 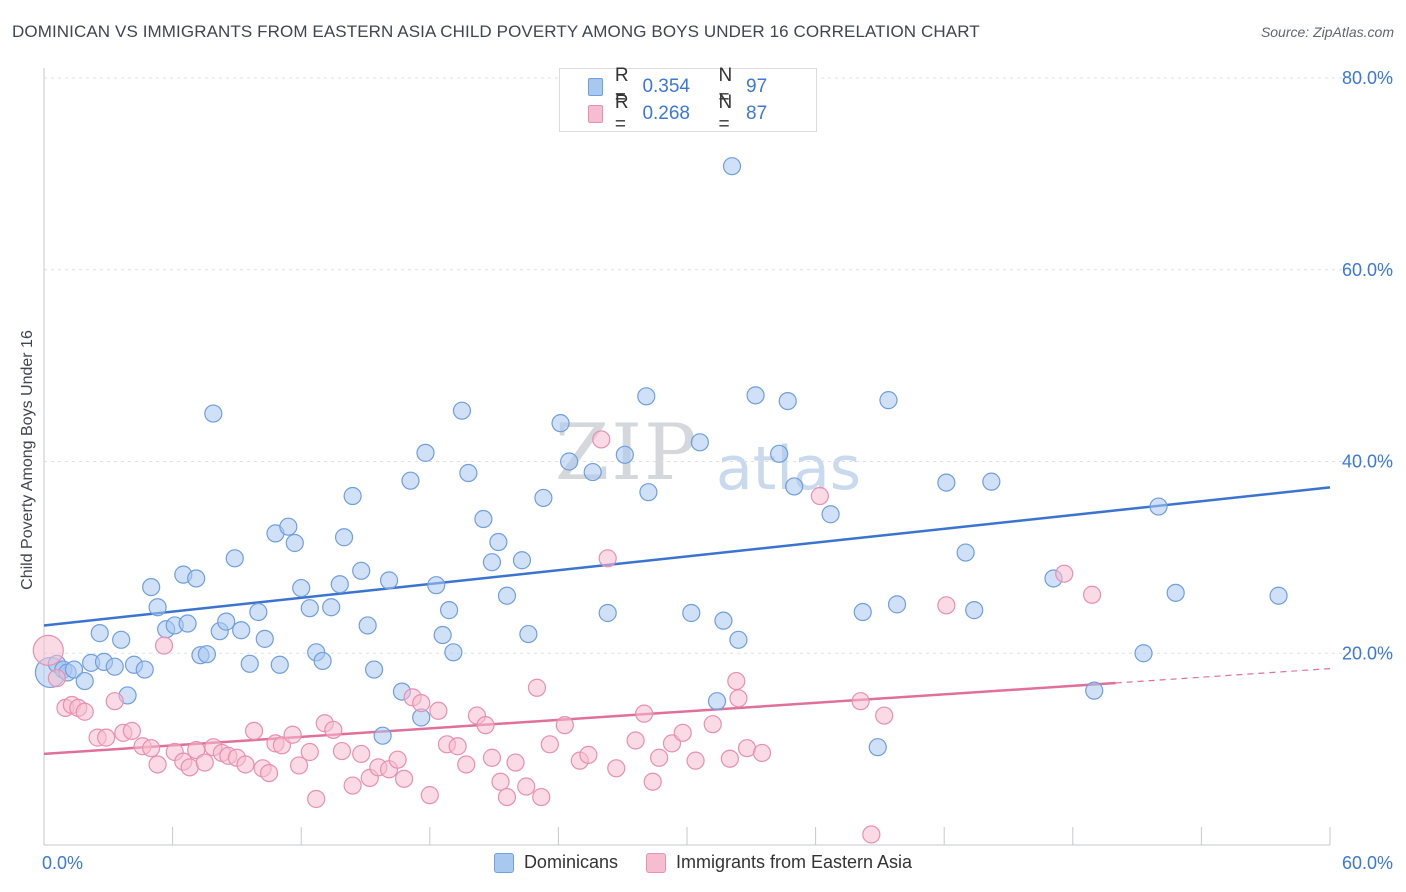 I want to click on y-tick-label: 80.0%, so click(x=1367, y=78).